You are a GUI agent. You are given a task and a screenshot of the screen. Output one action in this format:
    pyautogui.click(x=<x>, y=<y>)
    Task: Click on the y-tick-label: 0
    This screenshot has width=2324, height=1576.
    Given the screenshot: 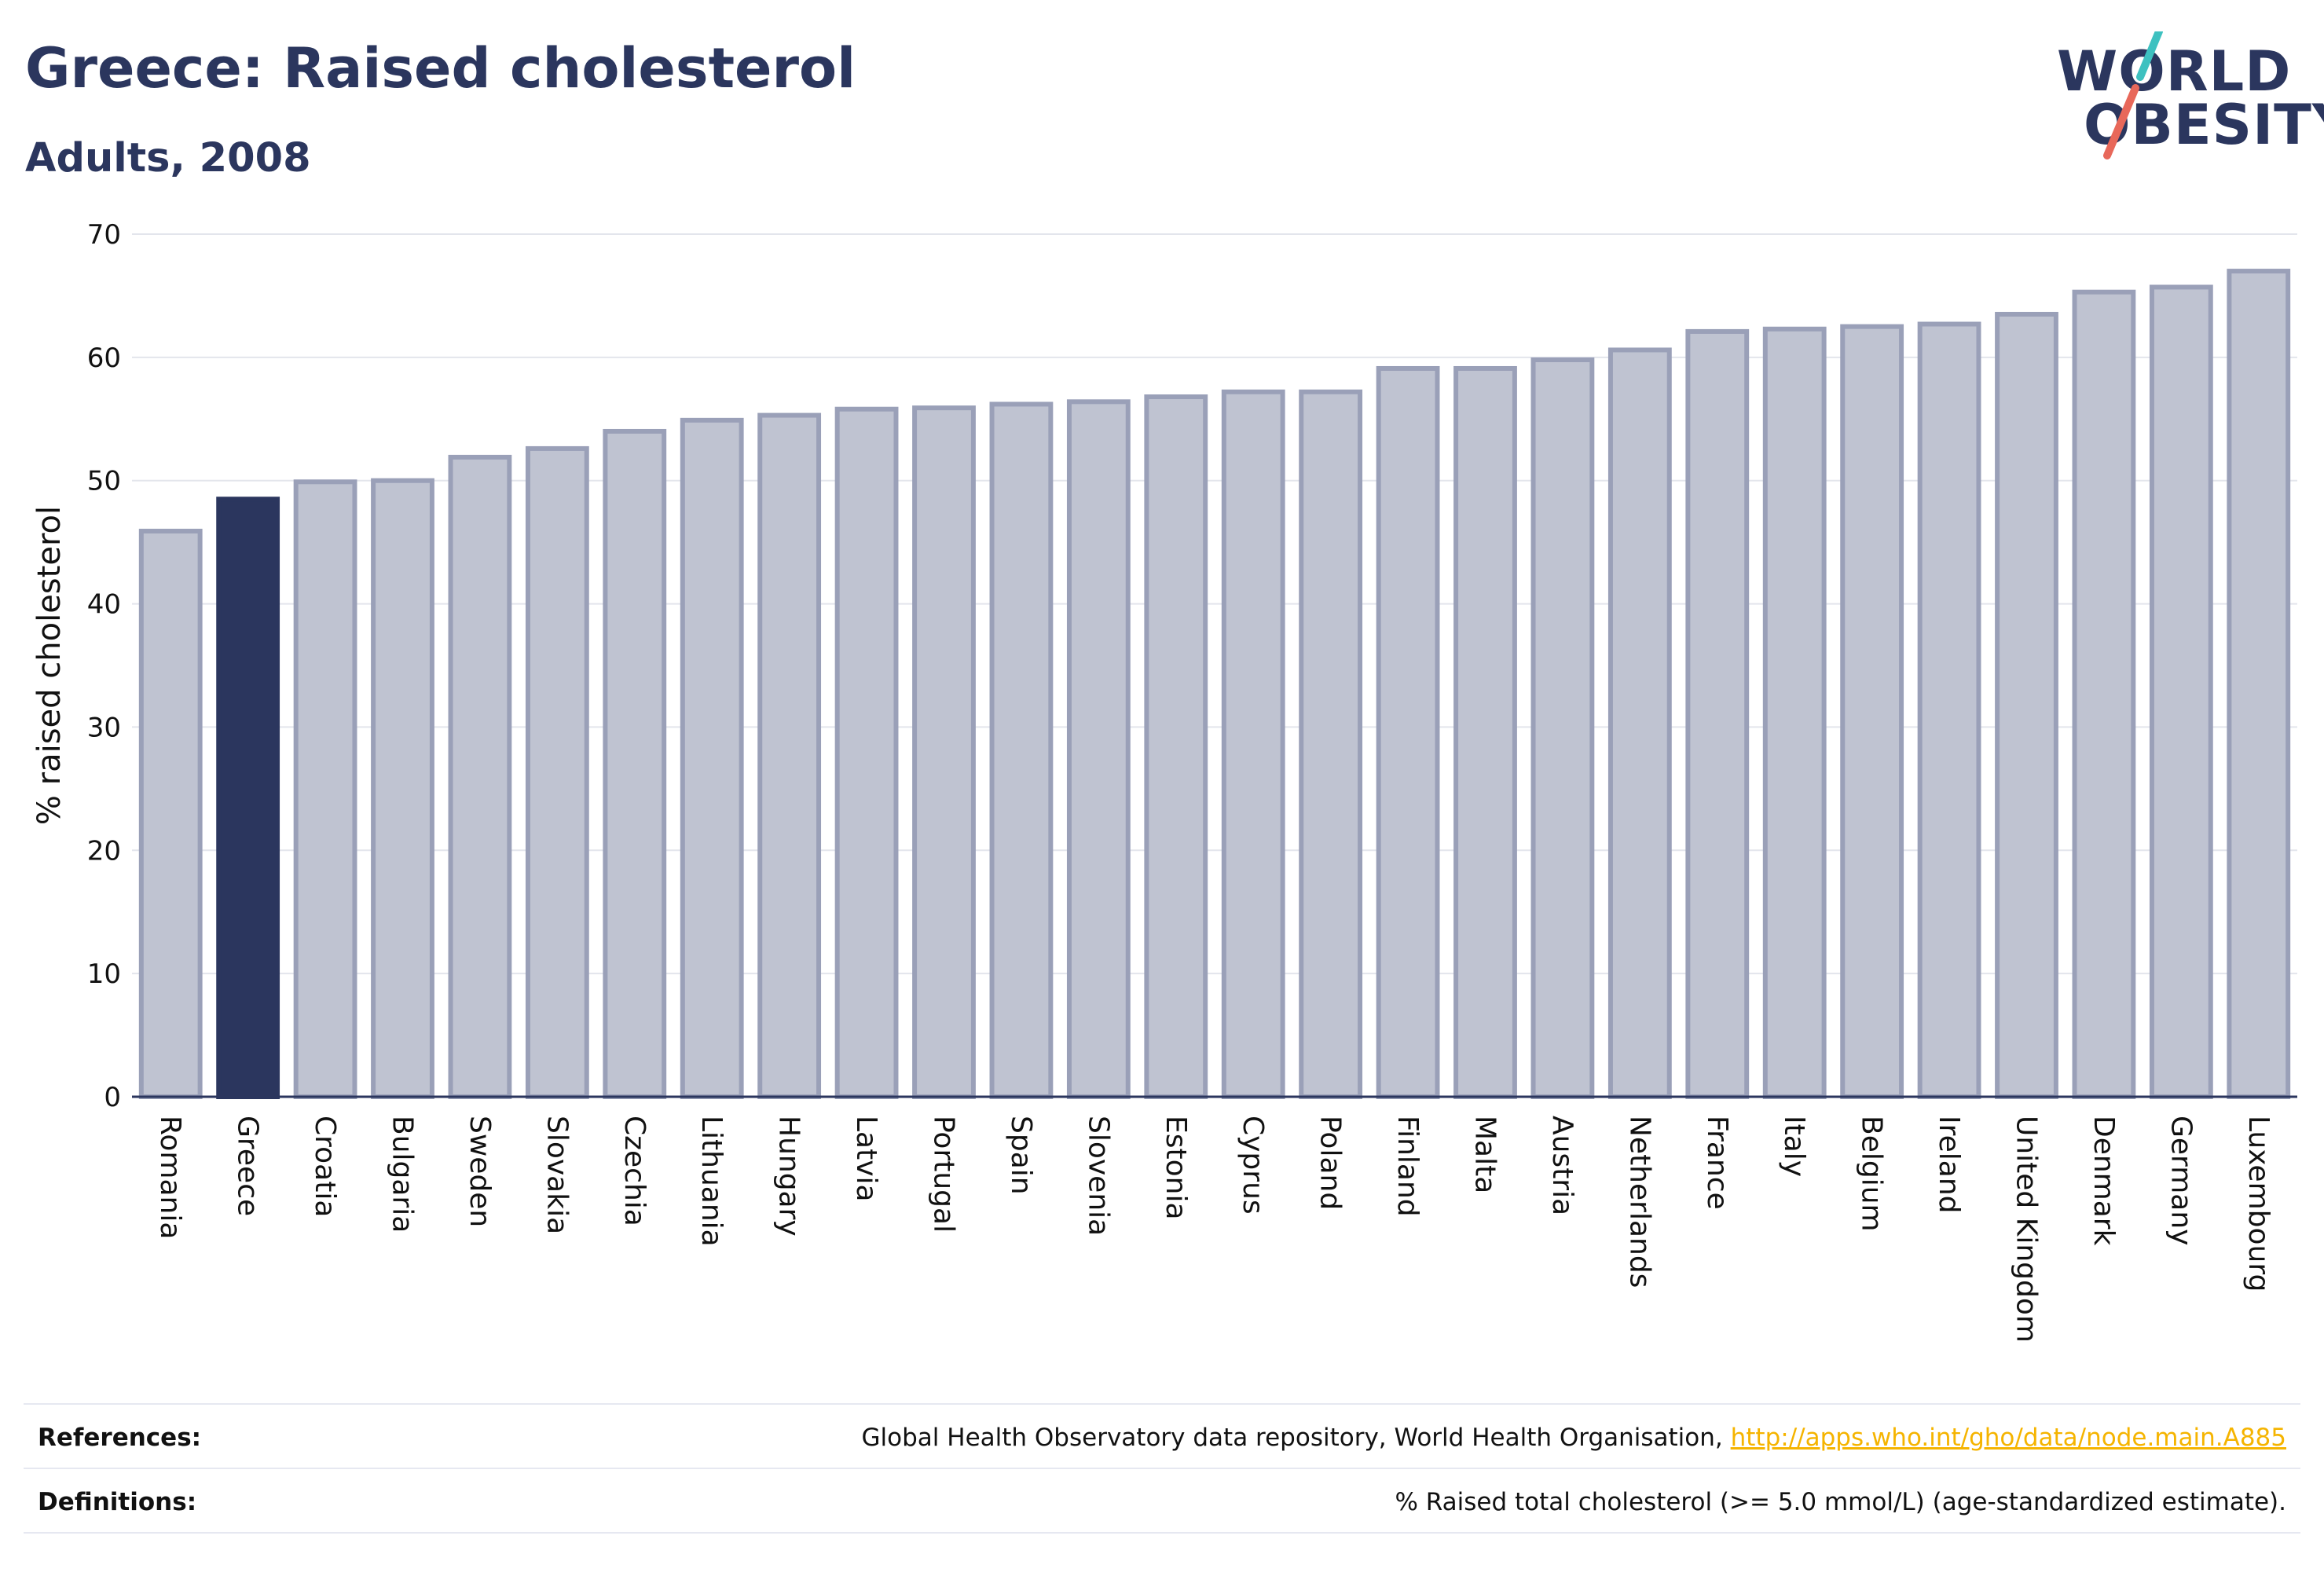 What is the action you would take?
    pyautogui.click(x=112, y=1097)
    